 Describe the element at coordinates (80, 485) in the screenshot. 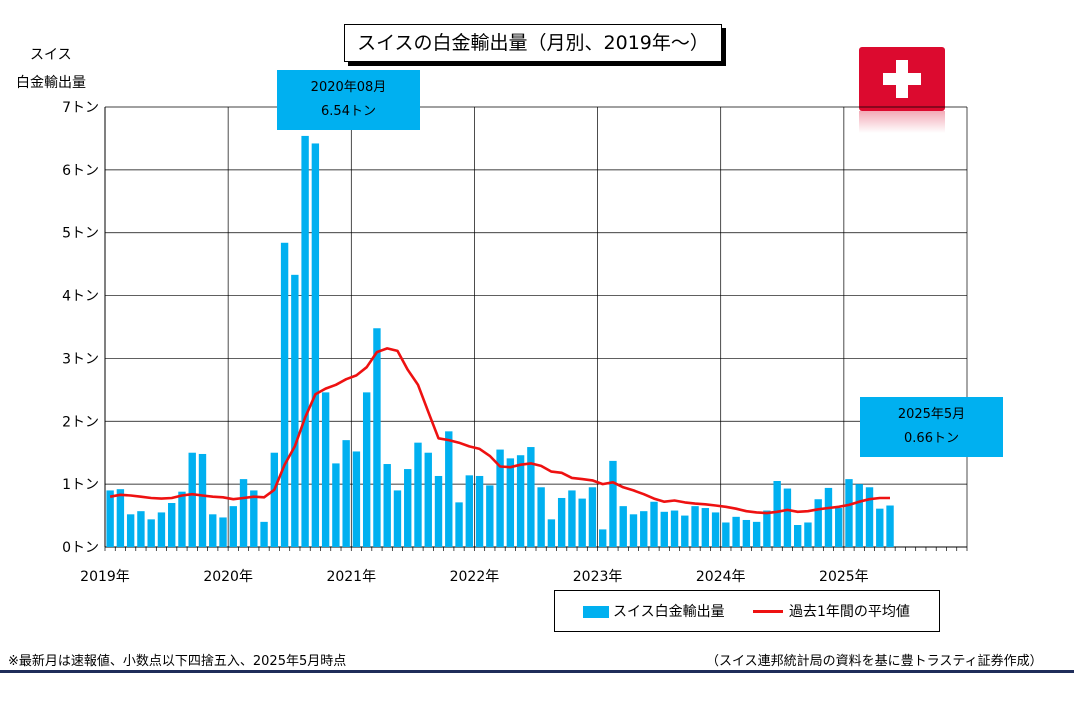

I see `y-tick-label: 1トン` at that location.